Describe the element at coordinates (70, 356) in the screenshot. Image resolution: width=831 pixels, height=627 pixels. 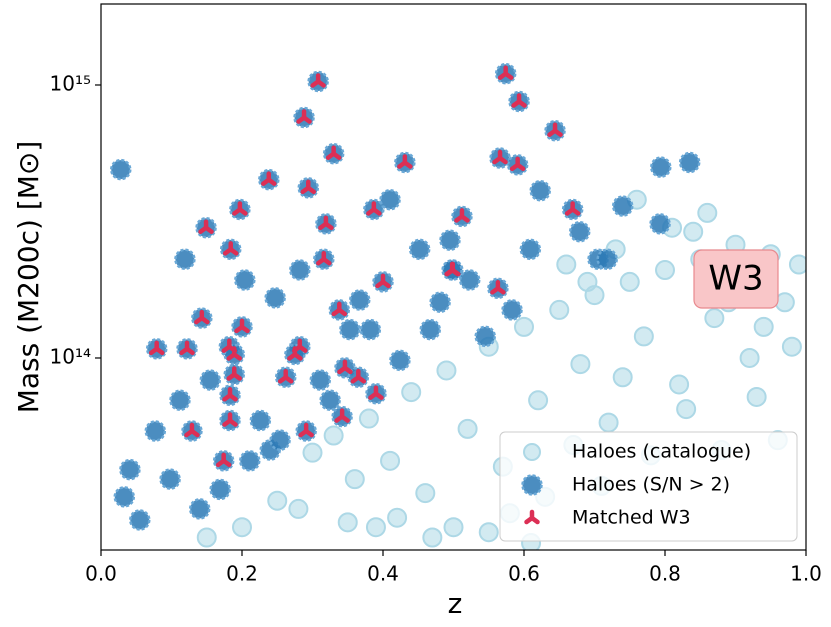
I see `y-tick-label: 10¹⁴` at that location.